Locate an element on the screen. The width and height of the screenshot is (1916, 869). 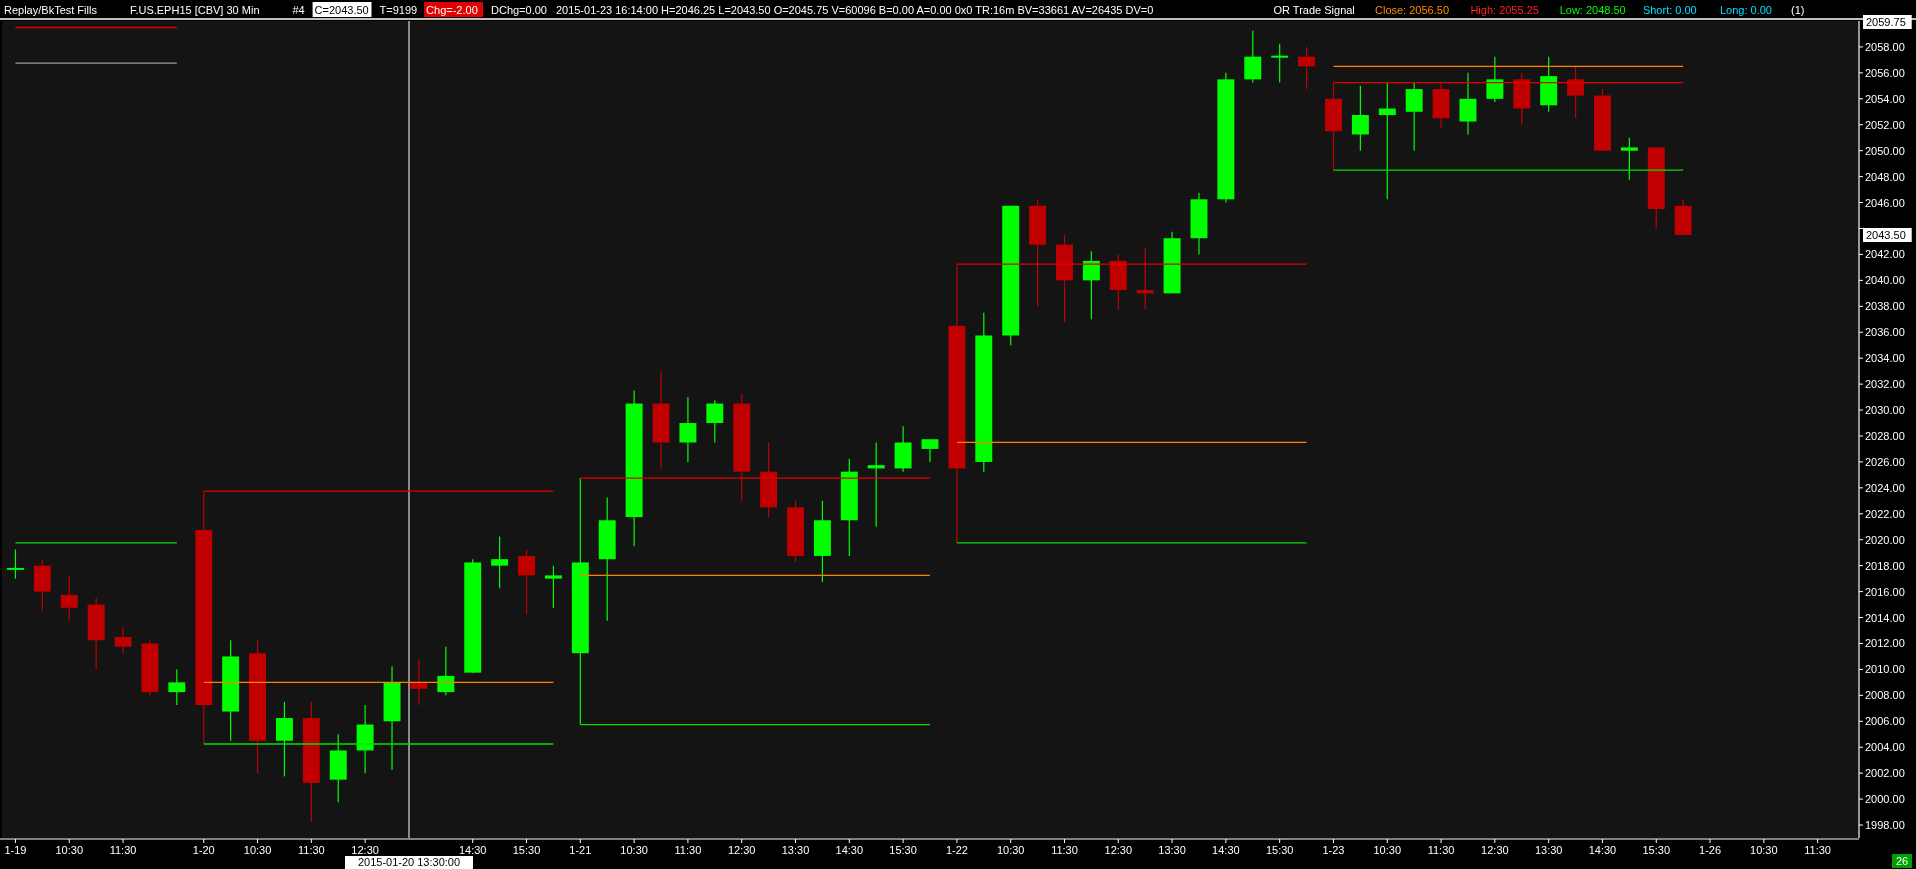
y-tick-label: 2010.00 is located at coordinates (1885, 669).